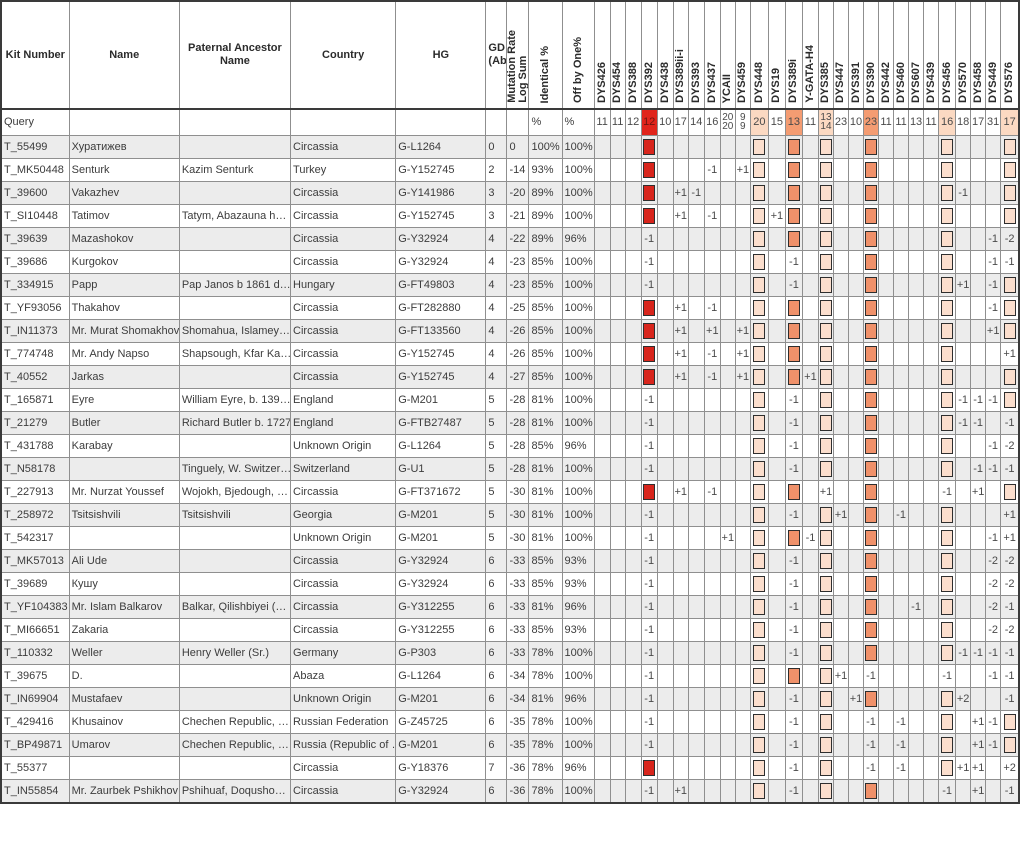 The height and width of the screenshot is (842, 1024). What do you see at coordinates (124, 146) in the screenshot?
I see `name-cell: Хуратижев` at bounding box center [124, 146].